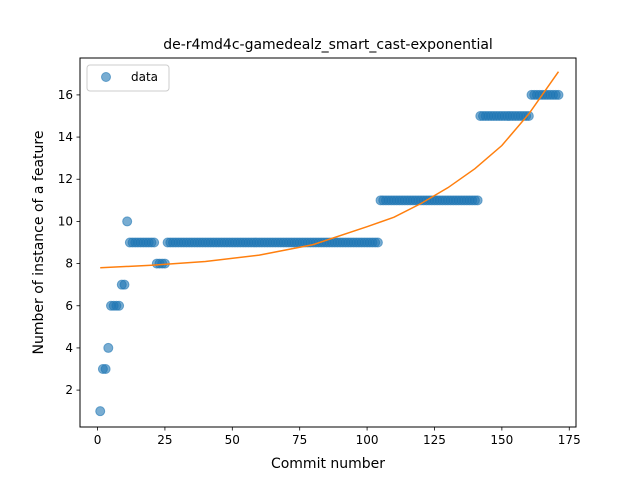 This screenshot has width=640, height=480. What do you see at coordinates (65, 137) in the screenshot?
I see `y-tick-label: 14` at bounding box center [65, 137].